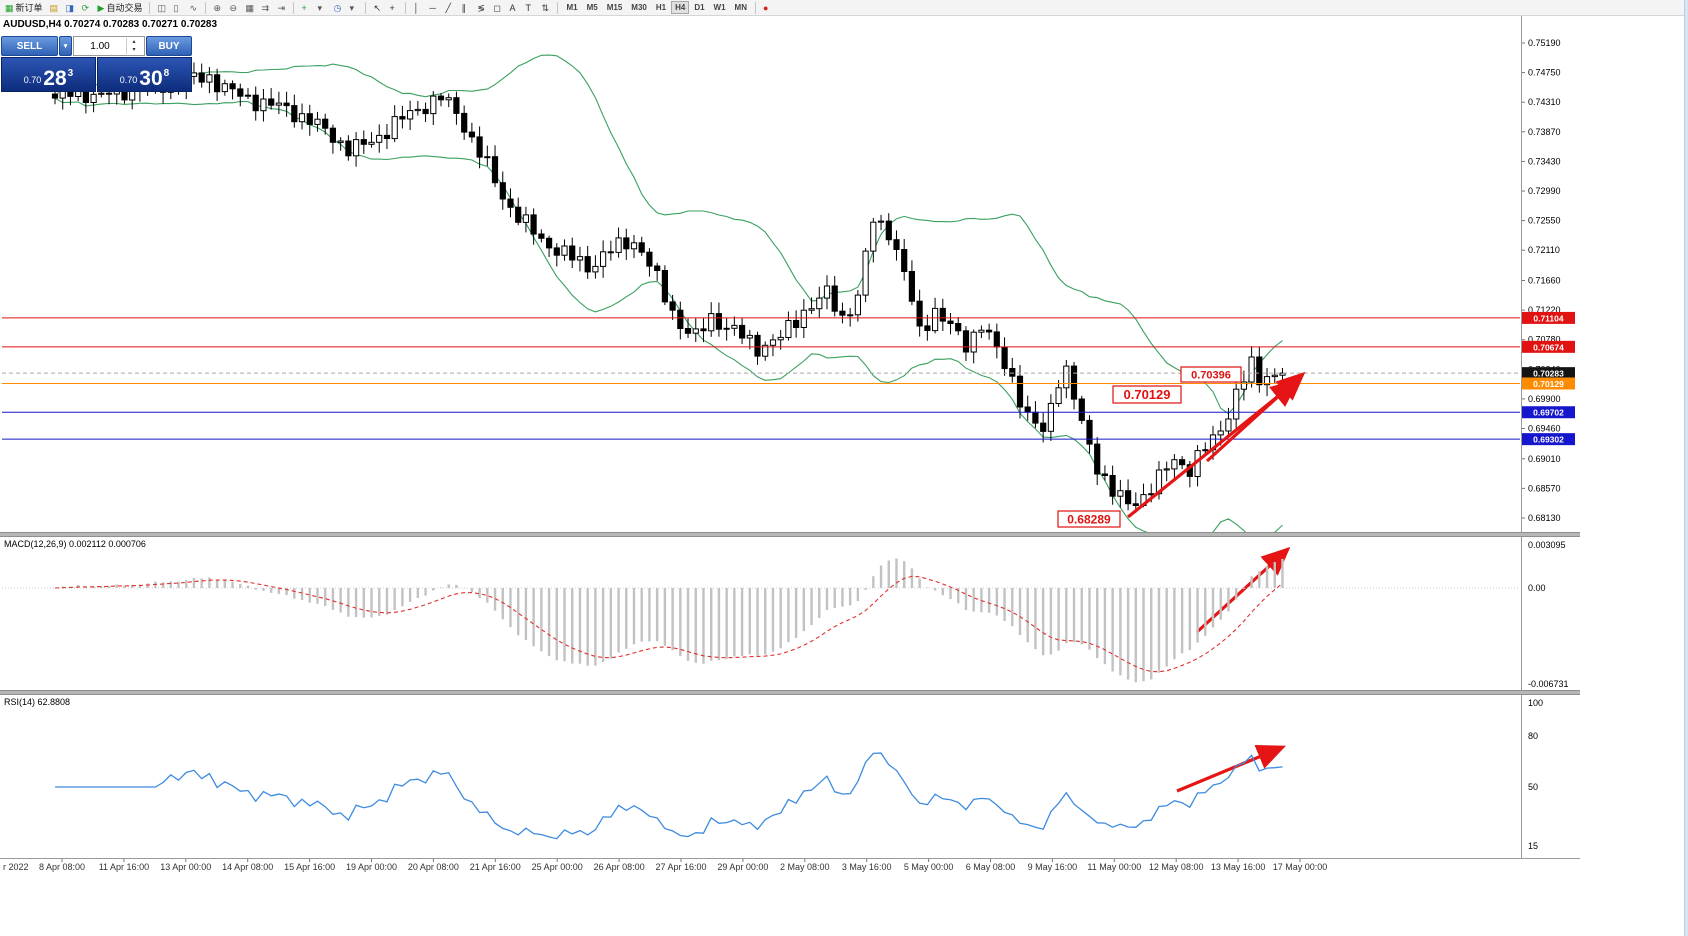 The height and width of the screenshot is (936, 1688). I want to click on new-order-button: ▦ 新订单, so click(24, 8).